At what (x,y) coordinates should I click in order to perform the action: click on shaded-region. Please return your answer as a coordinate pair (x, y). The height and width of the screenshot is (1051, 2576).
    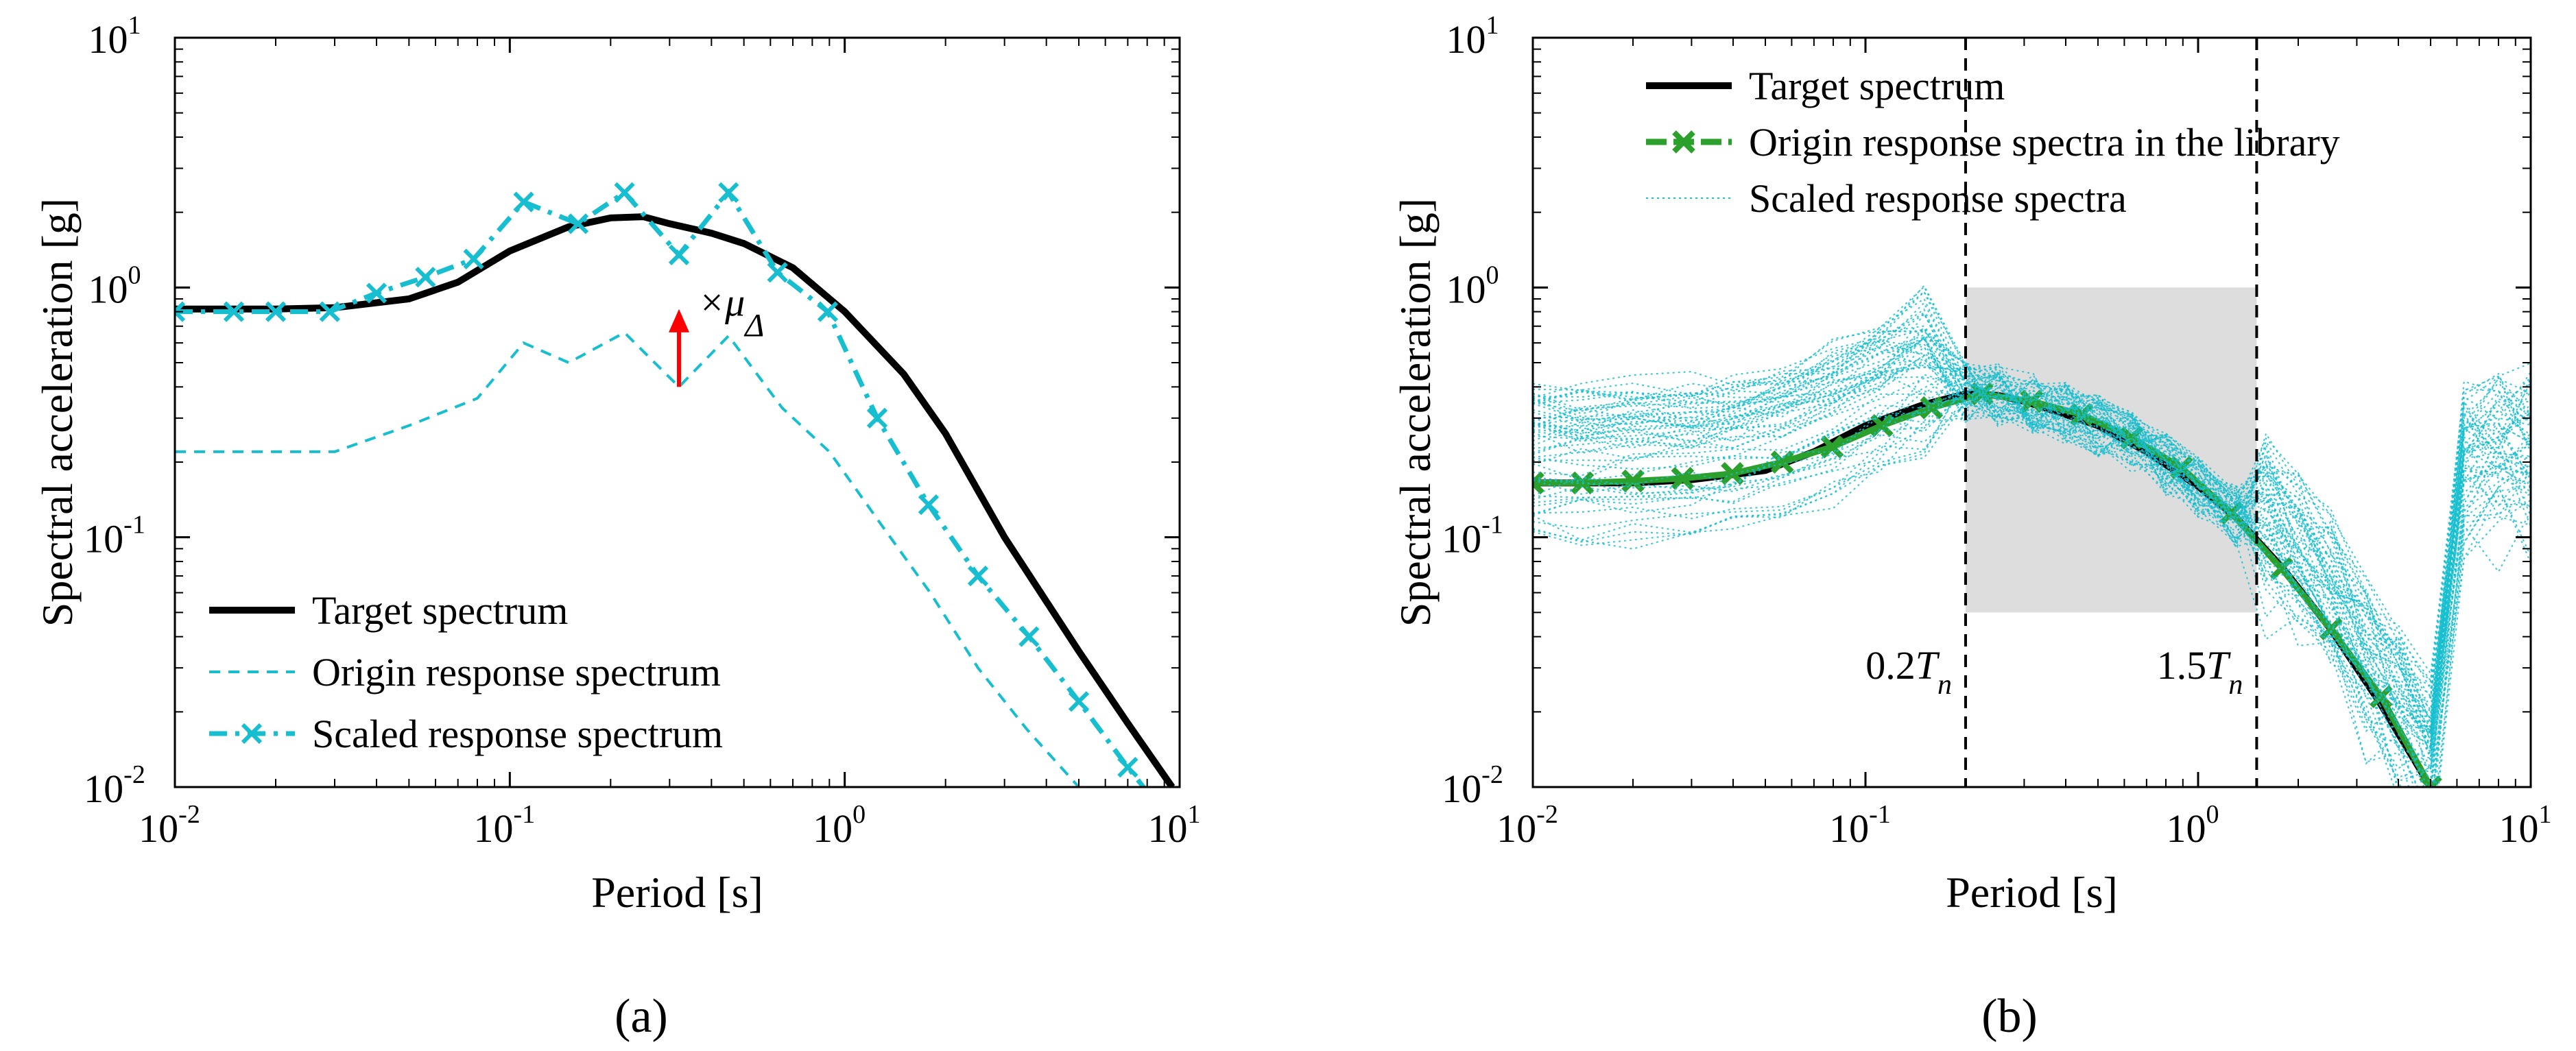
    Looking at the image, I should click on (2111, 450).